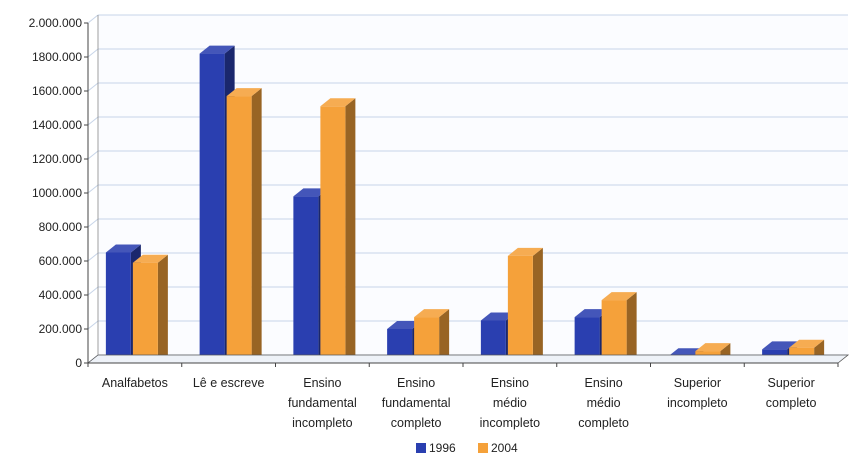 Image resolution: width=858 pixels, height=467 pixels. Describe the element at coordinates (61, 227) in the screenshot. I see `y-tick-label: 800.000` at that location.